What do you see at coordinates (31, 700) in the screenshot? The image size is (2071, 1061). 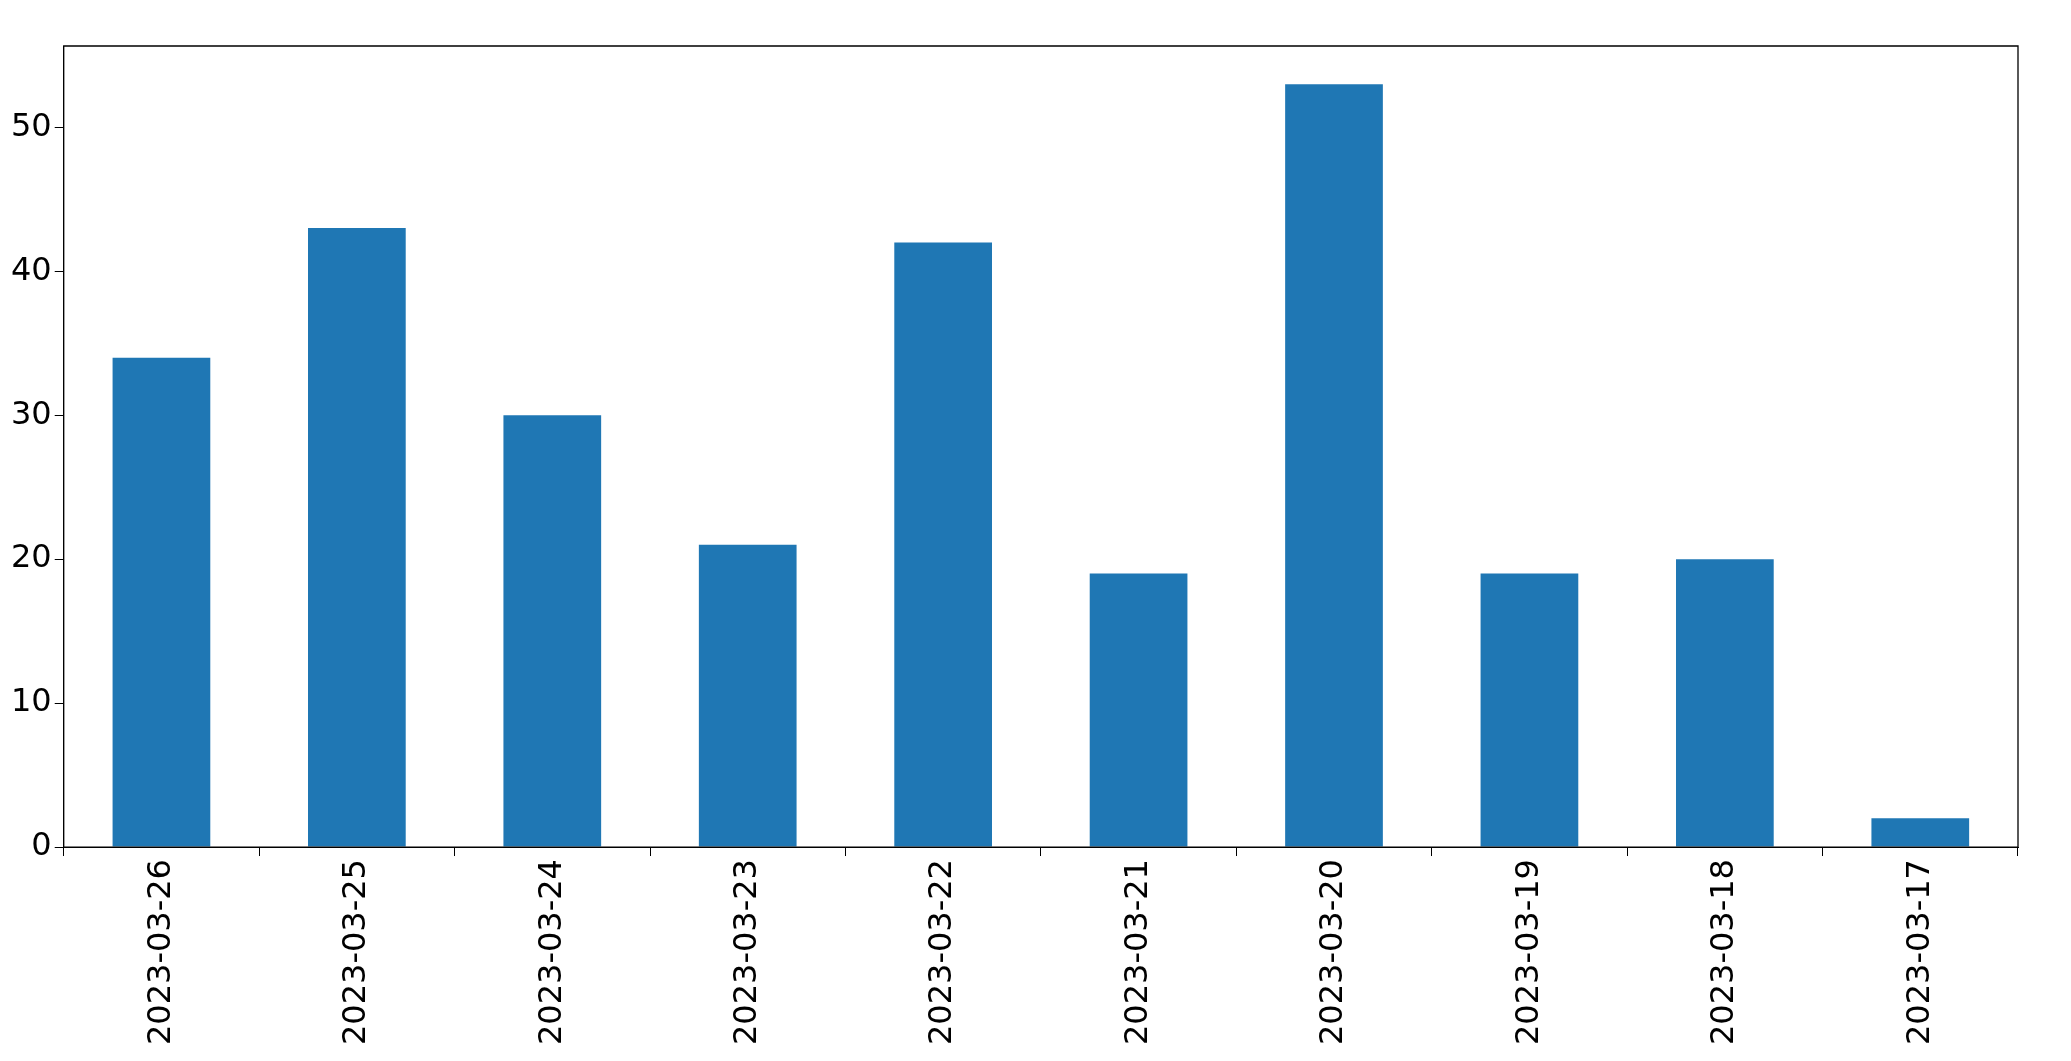 I see `y-tick-label: 10` at bounding box center [31, 700].